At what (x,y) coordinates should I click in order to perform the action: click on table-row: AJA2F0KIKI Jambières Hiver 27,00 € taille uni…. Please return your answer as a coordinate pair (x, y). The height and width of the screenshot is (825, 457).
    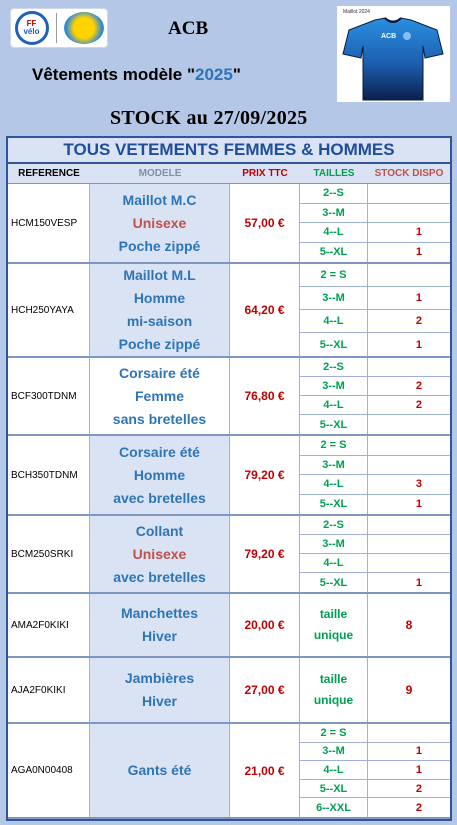
    Looking at the image, I should click on (229, 691).